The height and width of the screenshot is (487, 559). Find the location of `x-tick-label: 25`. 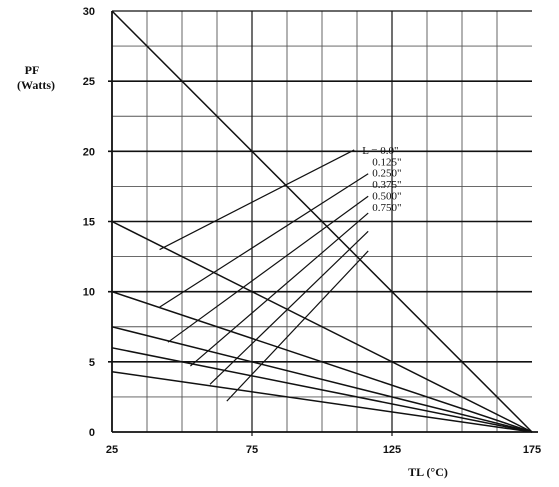

x-tick-label: 25 is located at coordinates (112, 450).